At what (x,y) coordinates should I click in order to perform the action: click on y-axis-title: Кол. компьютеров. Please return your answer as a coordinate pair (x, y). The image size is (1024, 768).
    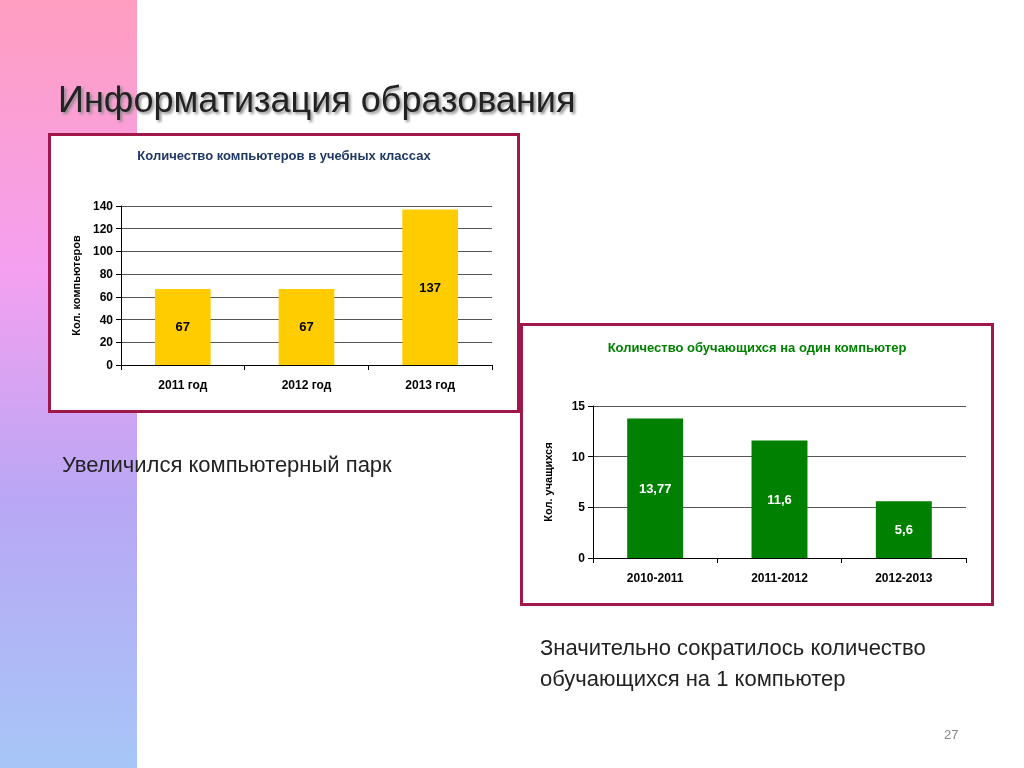
    Looking at the image, I should click on (75, 285).